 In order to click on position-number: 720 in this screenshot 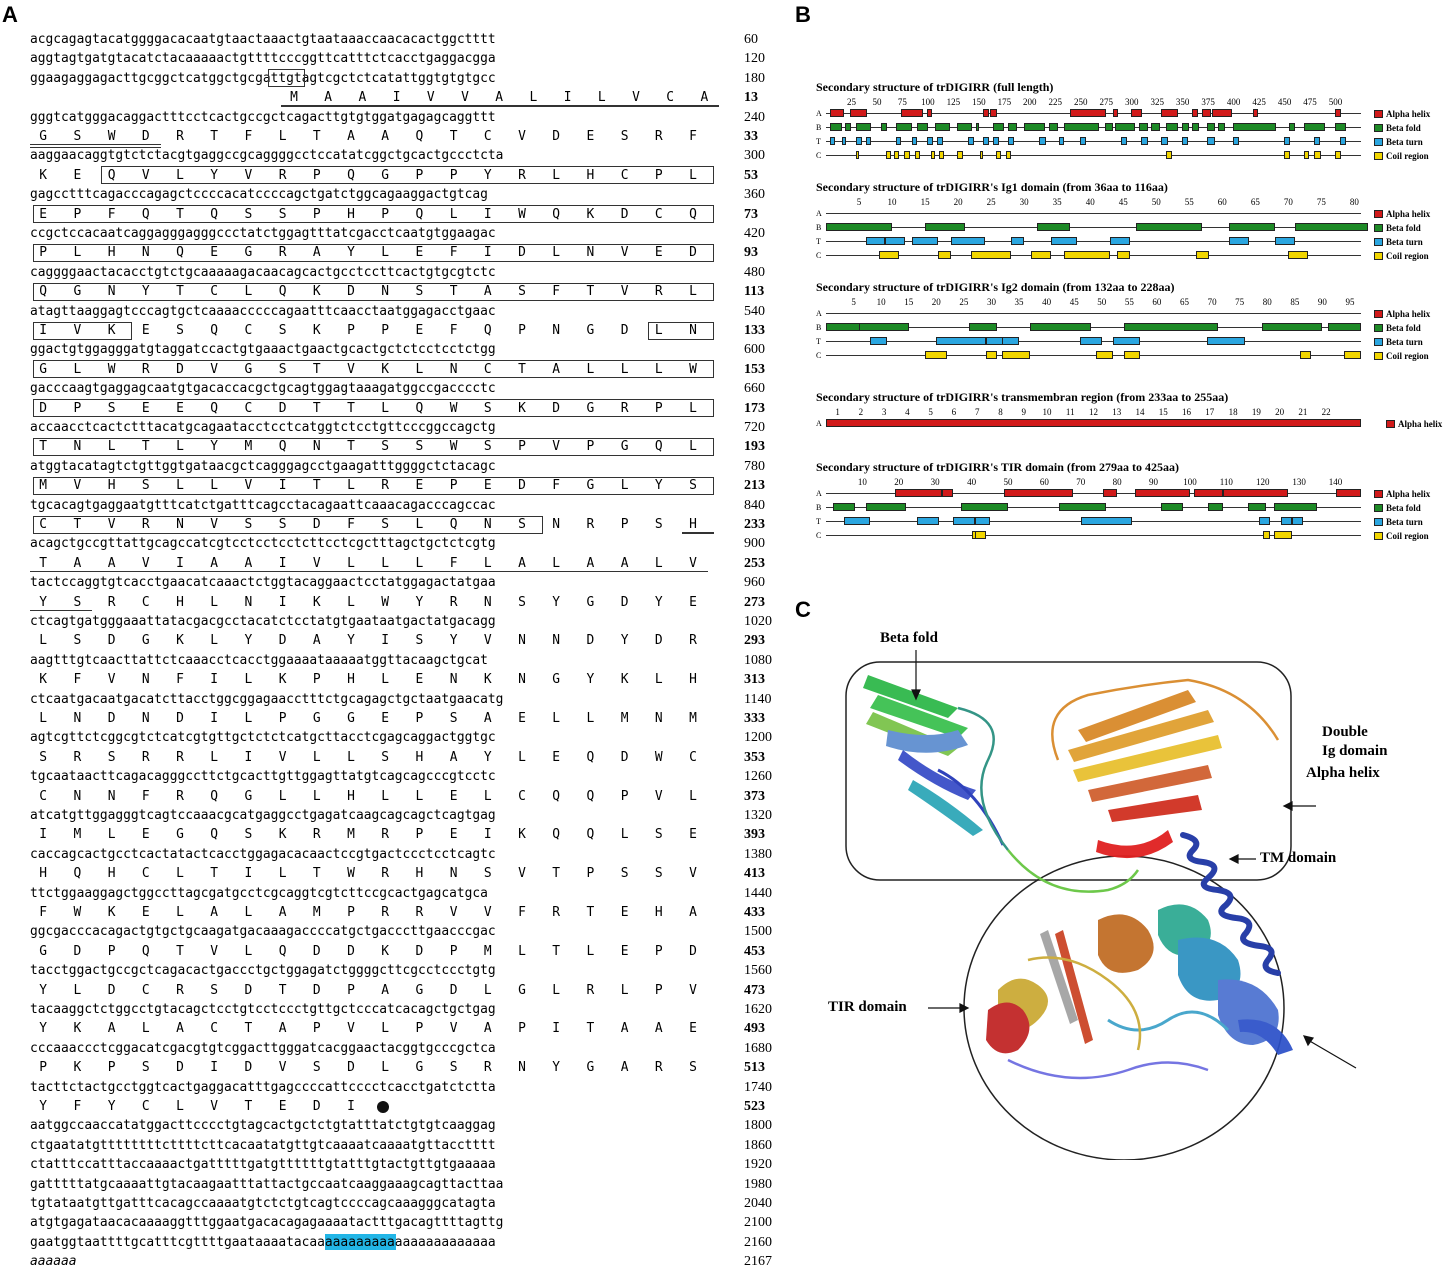, I will do `click(754, 427)`.